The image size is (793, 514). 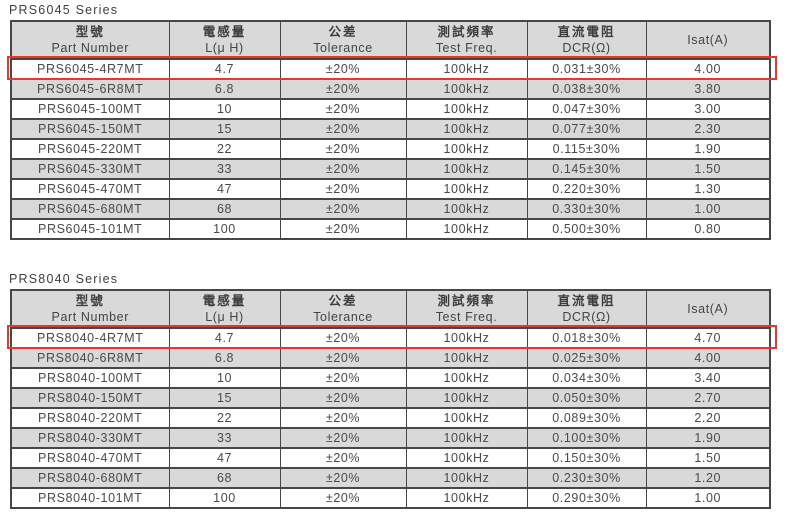 I want to click on table-row: PRS8040-220MT 22 ±20% 100kHz 0.089±30% 2.20, so click(x=390, y=418).